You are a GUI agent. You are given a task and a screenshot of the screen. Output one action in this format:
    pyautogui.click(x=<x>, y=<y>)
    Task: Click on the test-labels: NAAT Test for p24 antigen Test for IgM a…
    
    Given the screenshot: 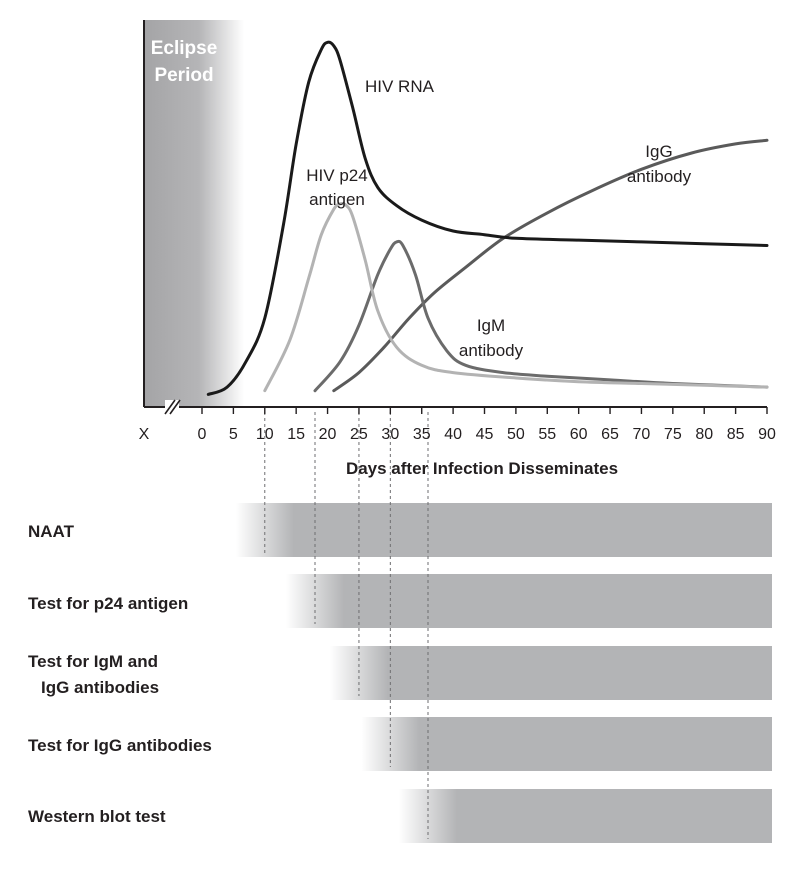 What is the action you would take?
    pyautogui.click(x=120, y=674)
    